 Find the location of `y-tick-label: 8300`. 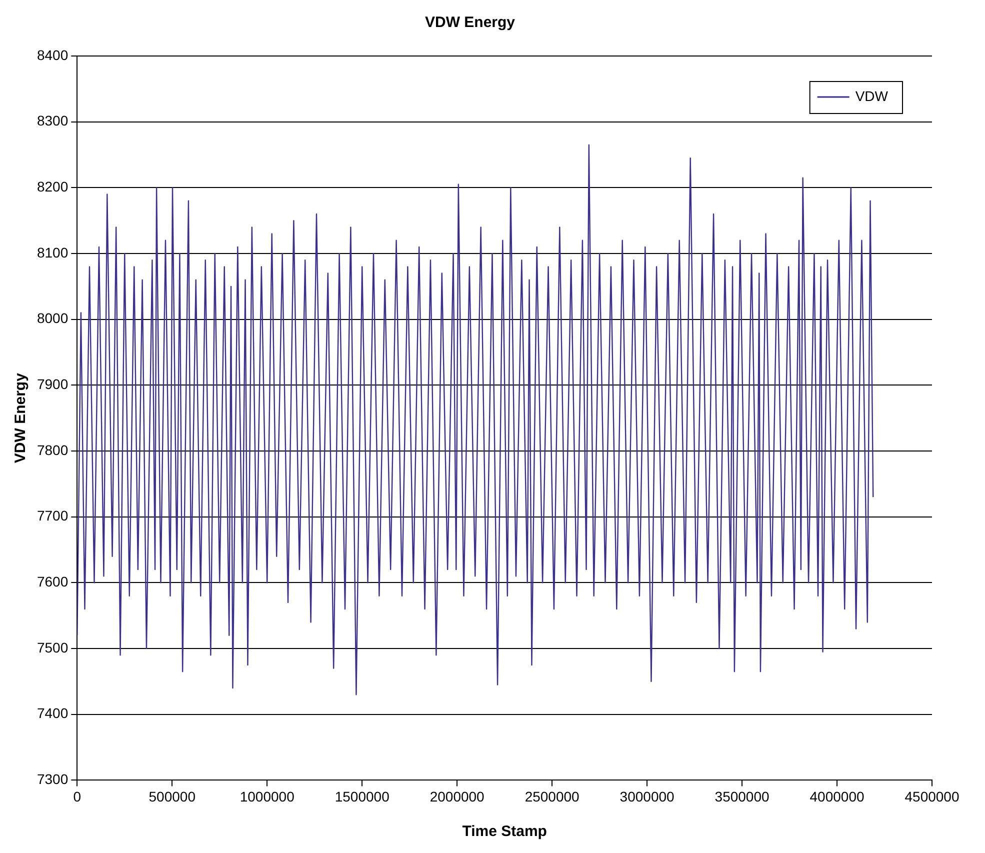

y-tick-label: 8300 is located at coordinates (52, 120).